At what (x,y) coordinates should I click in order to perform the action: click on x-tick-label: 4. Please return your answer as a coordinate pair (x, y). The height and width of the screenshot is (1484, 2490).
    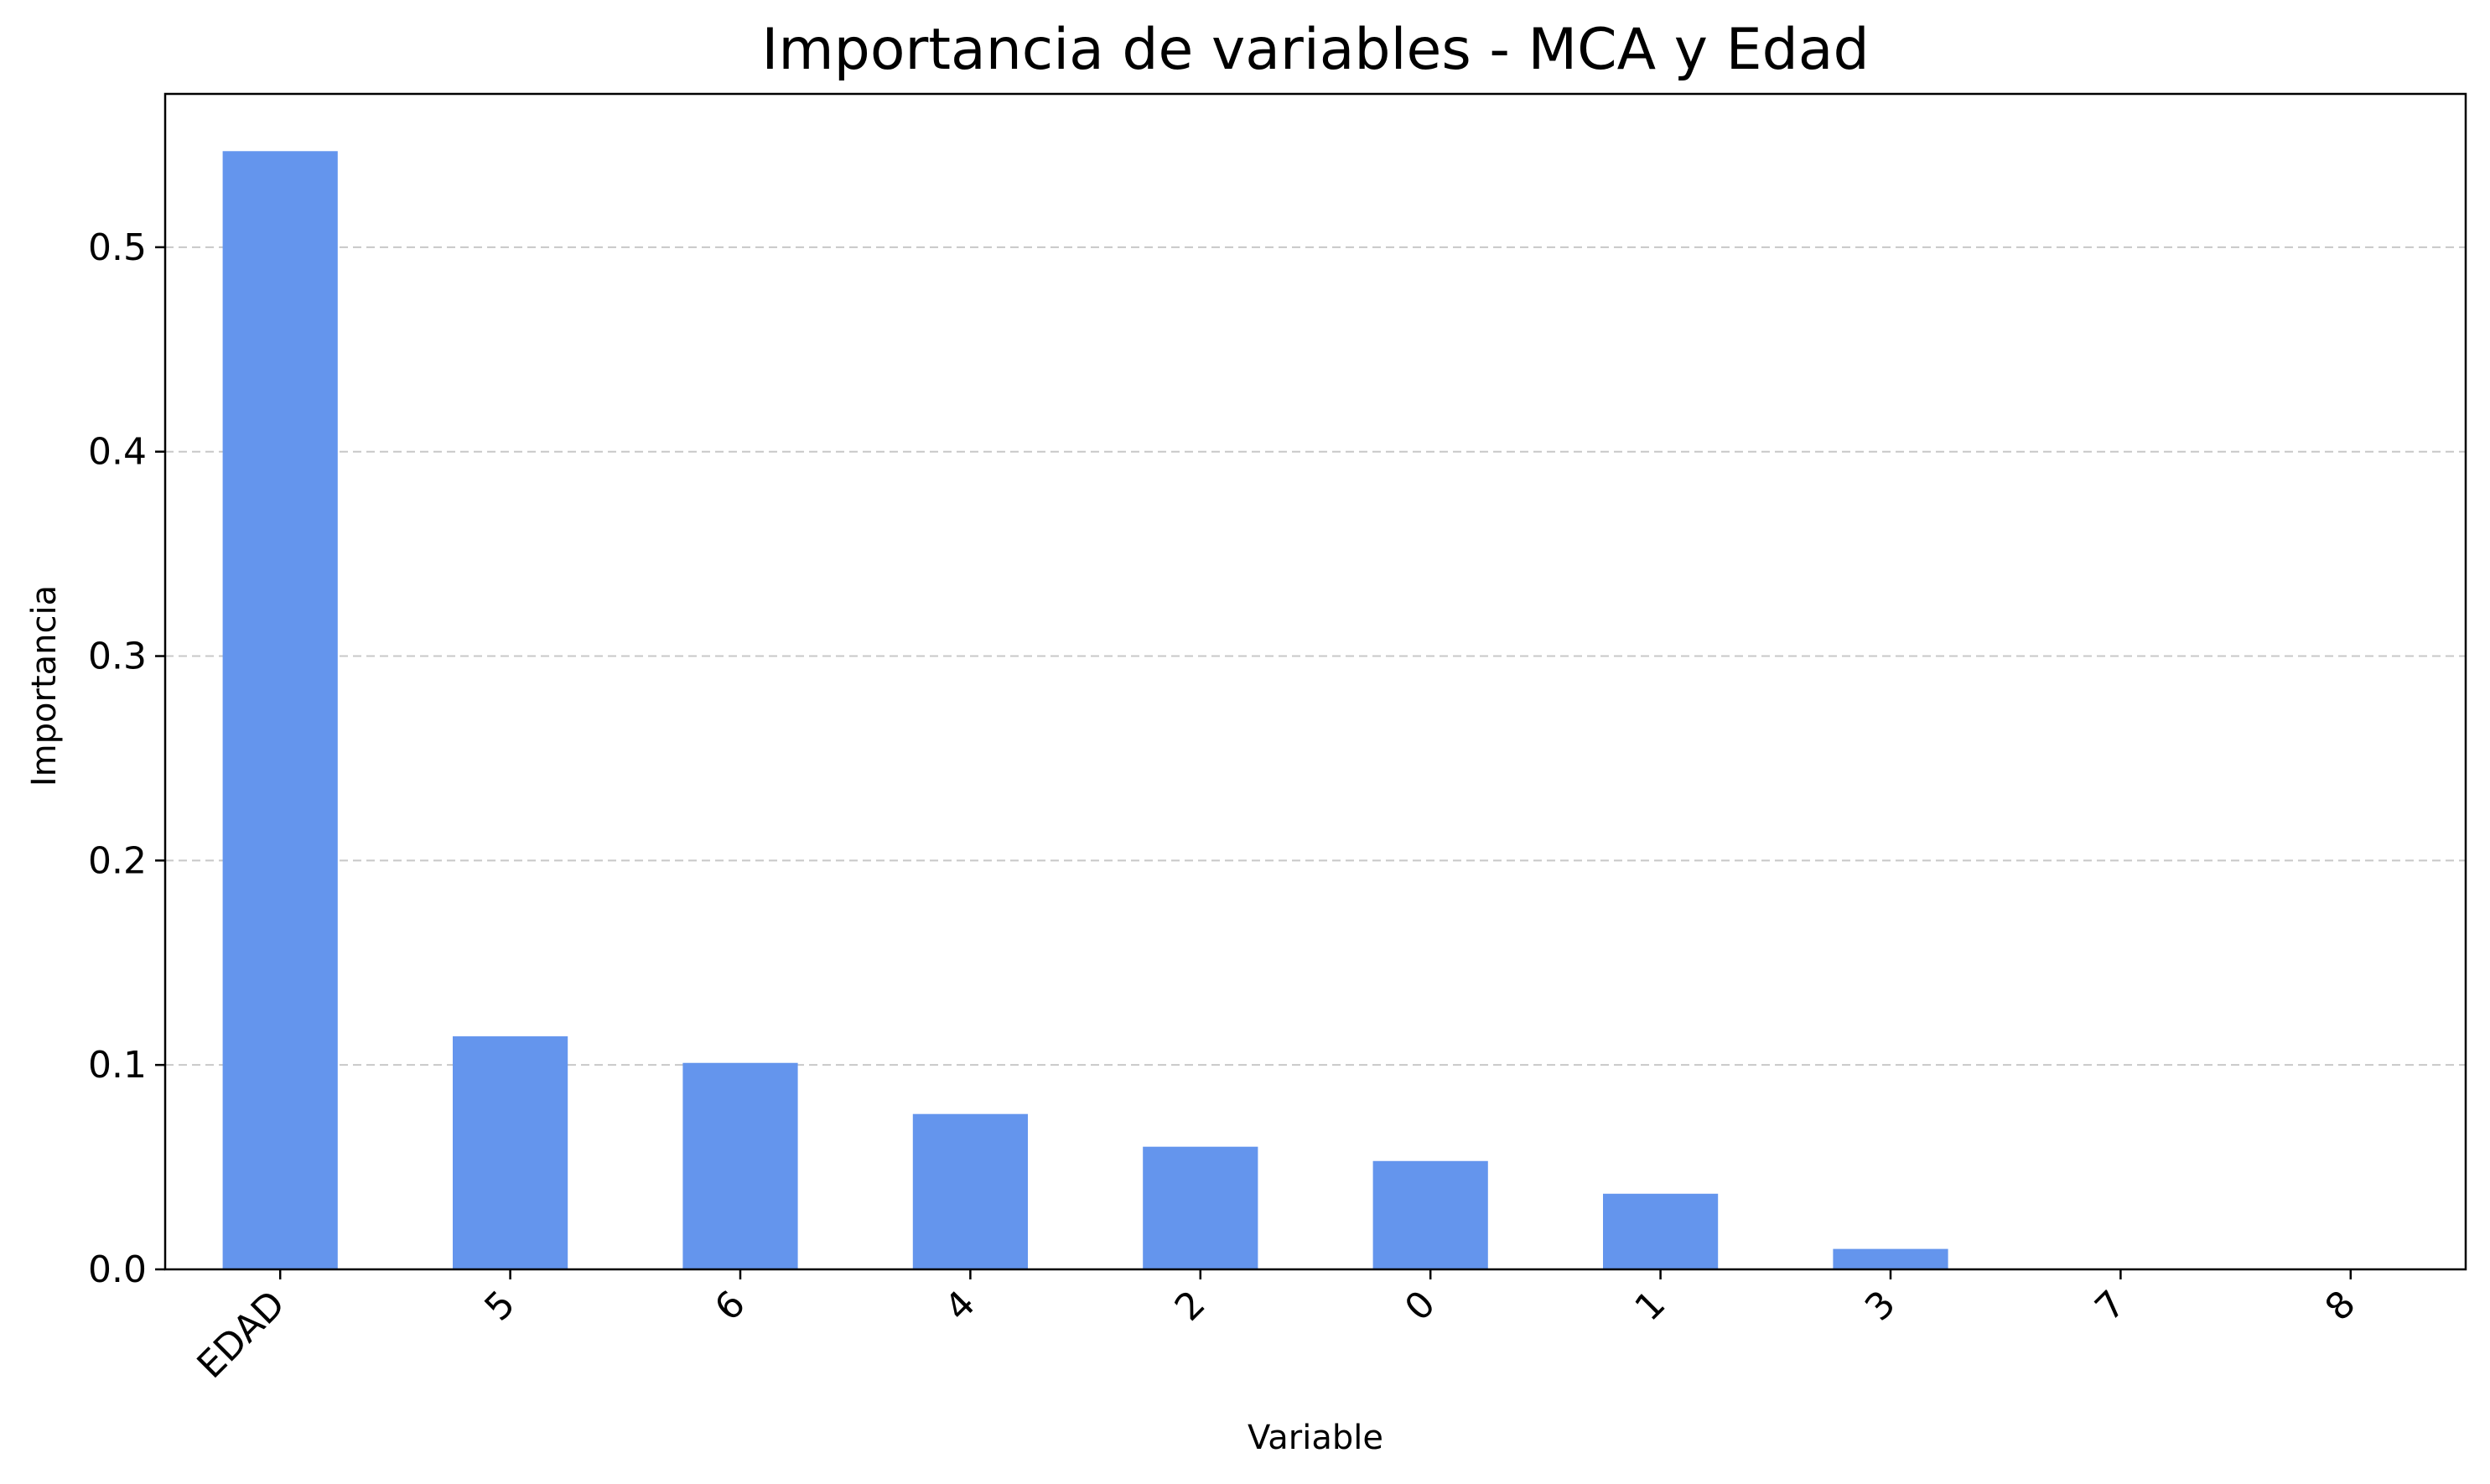
    Looking at the image, I should click on (959, 1306).